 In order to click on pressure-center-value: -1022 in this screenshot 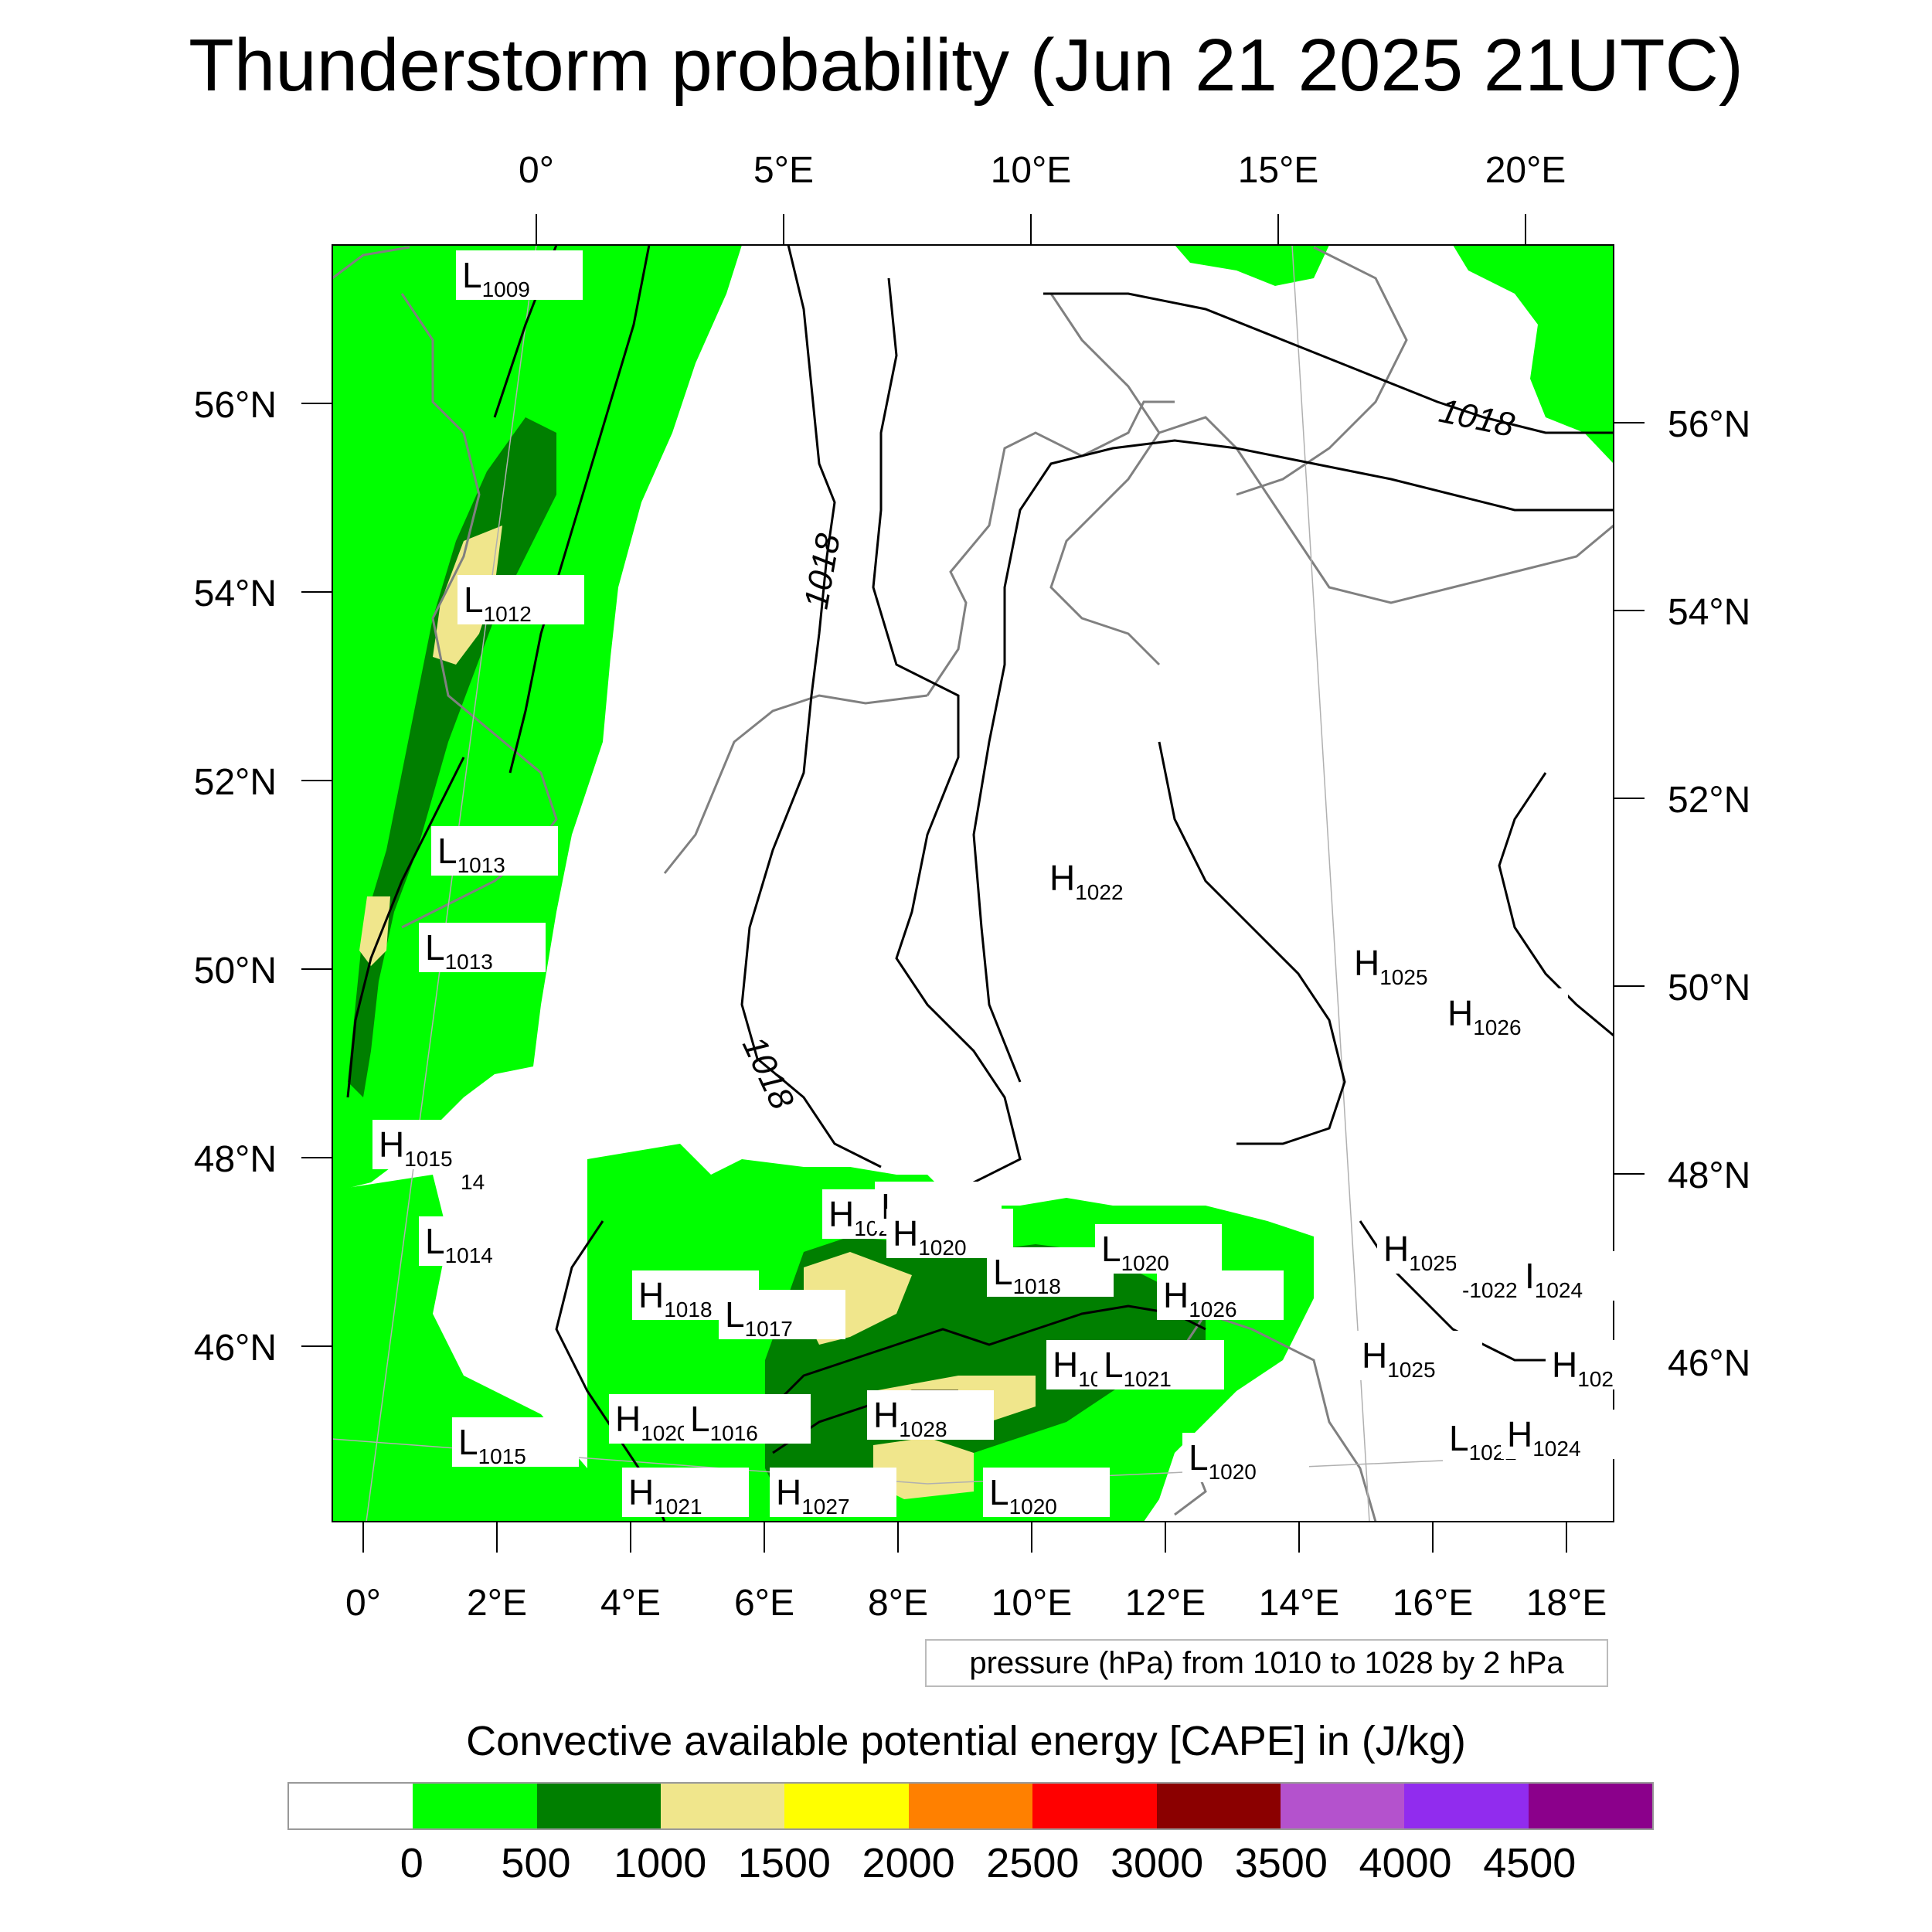, I will do `click(1490, 1290)`.